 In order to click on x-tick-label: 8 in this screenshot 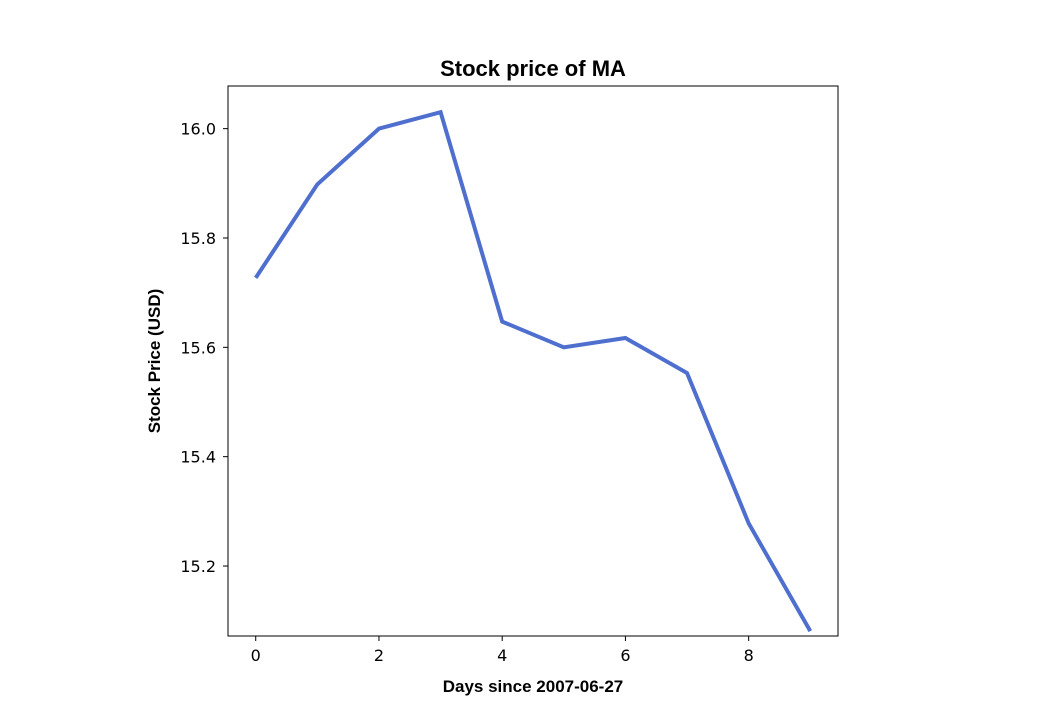, I will do `click(749, 655)`.